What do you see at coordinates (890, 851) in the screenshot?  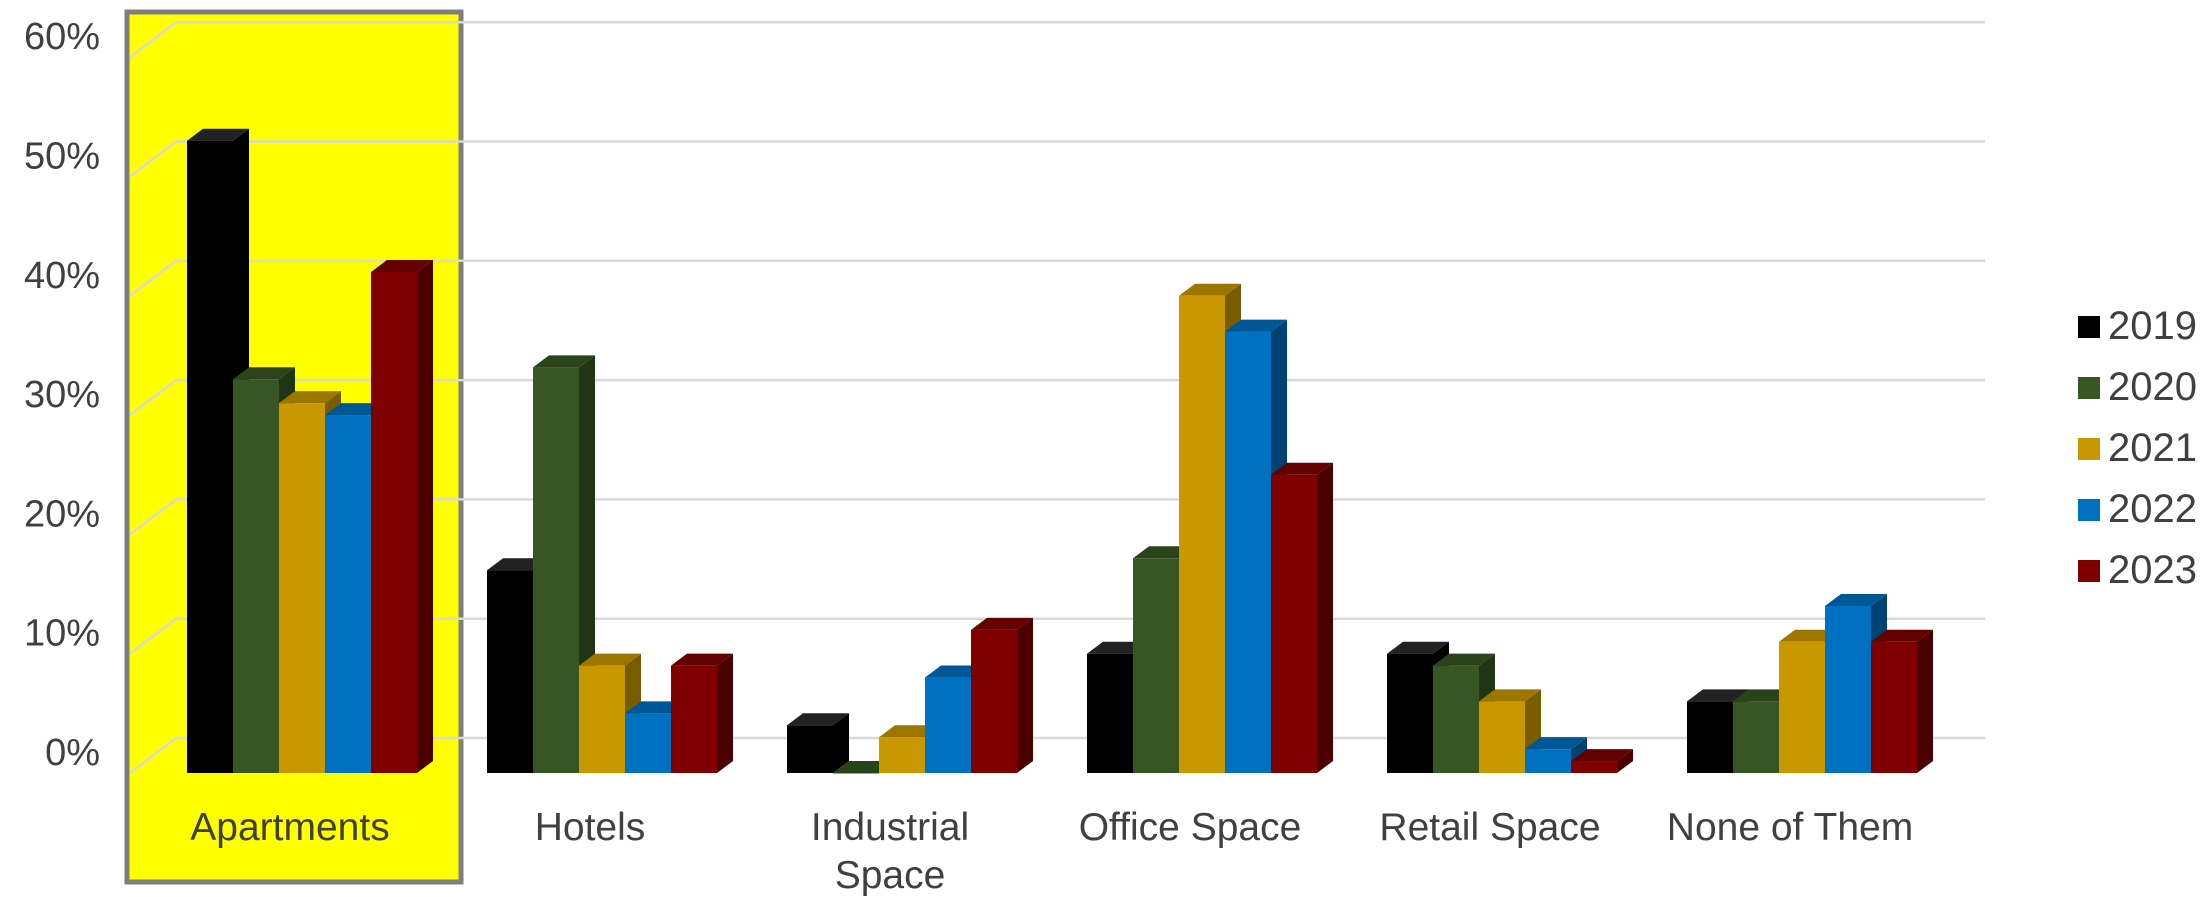 I see `category-label: Industrial Space` at bounding box center [890, 851].